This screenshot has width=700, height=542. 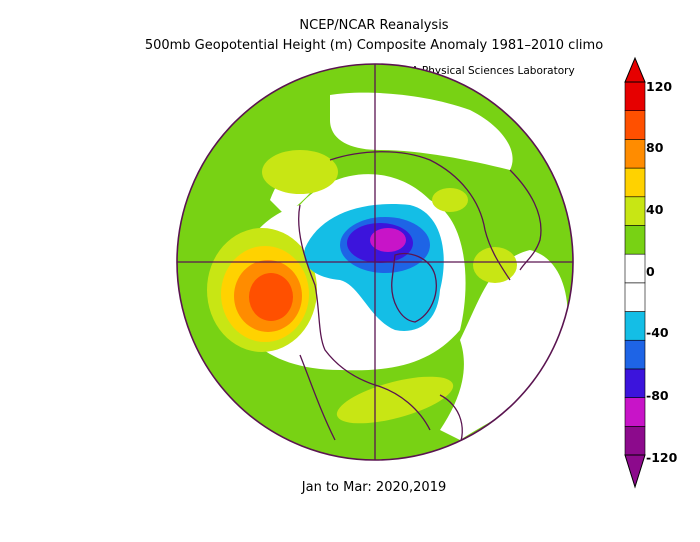 I want to click on colorbar-tick-label: 80, so click(x=655, y=147).